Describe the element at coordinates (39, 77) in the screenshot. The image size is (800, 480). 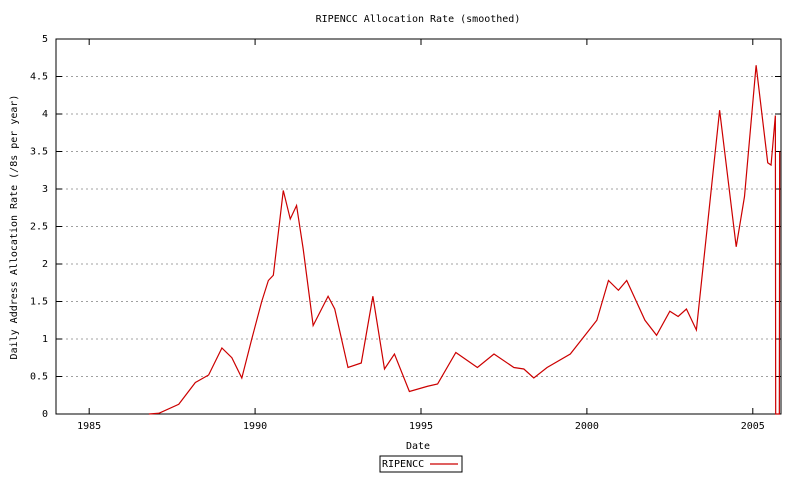
I see `y-tick-label: 4.5` at that location.